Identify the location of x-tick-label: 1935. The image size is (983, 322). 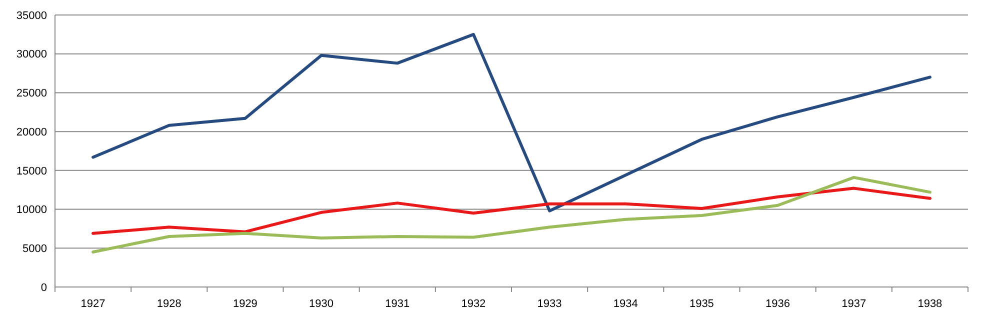
(701, 304).